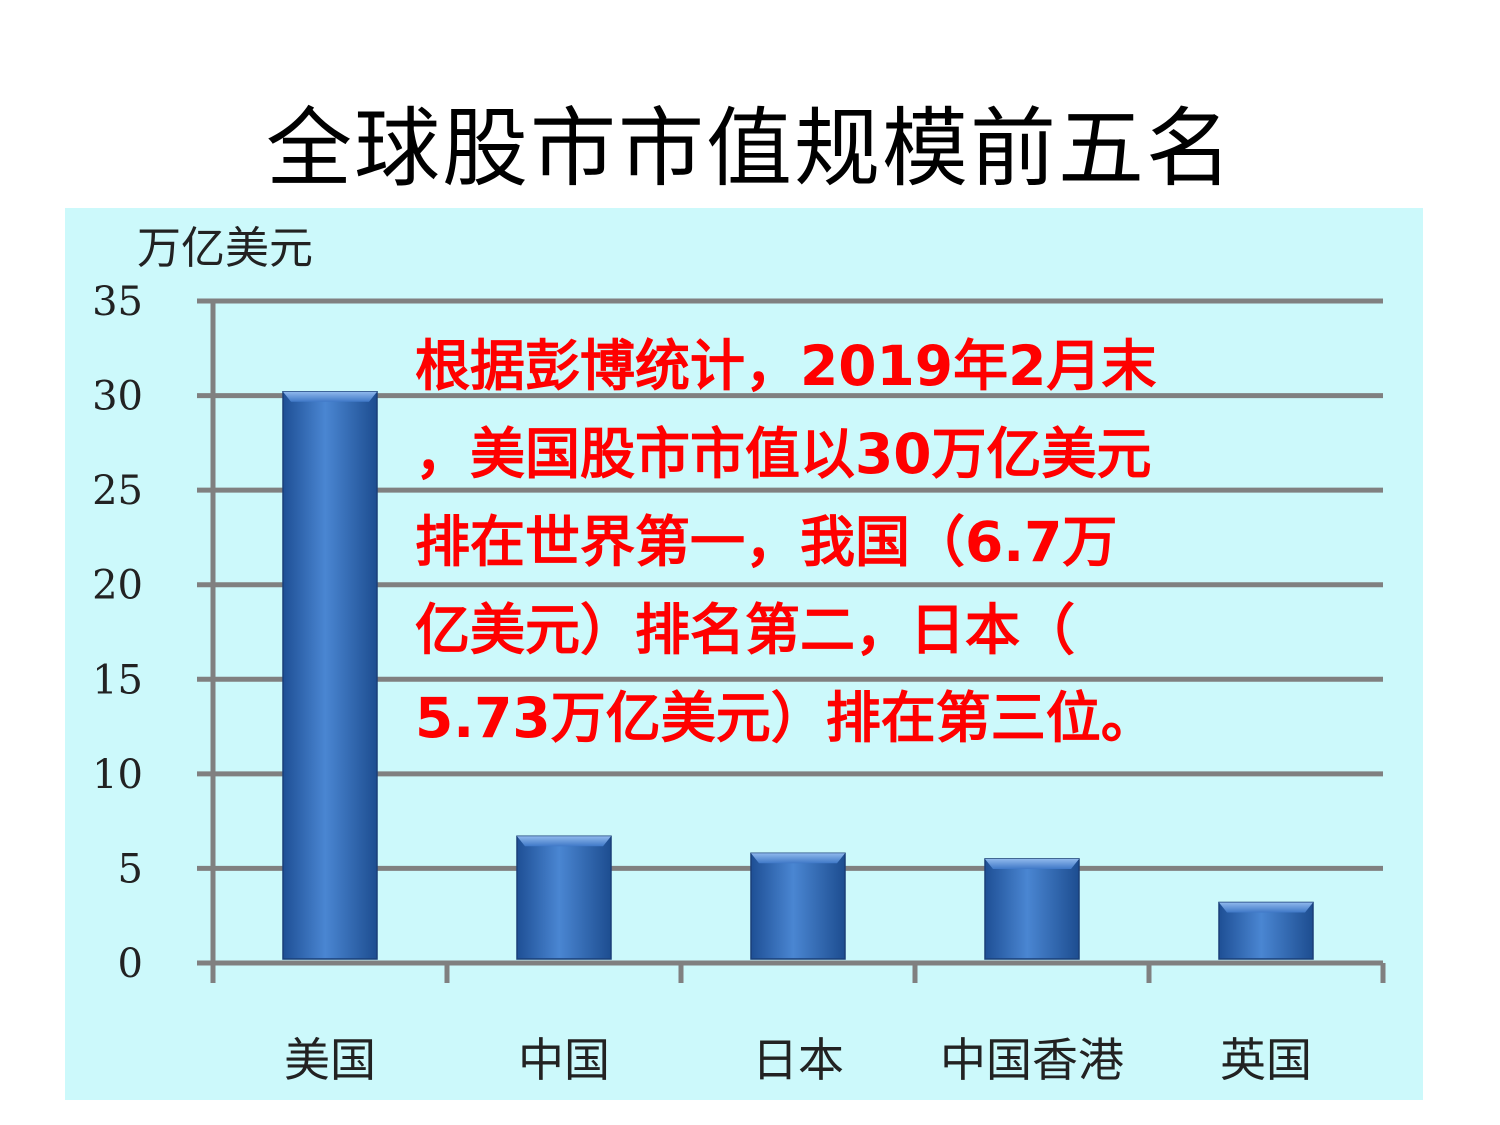 This screenshot has height=1125, width=1500. Describe the element at coordinates (745, 630) in the screenshot. I see `annotation-line: 亿美元）排名第二，日本（` at that location.